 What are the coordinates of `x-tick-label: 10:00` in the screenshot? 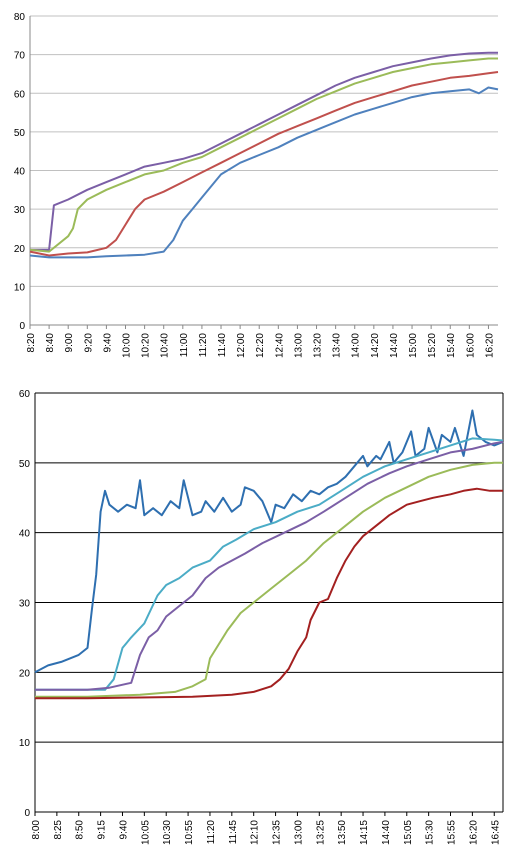 It's located at (127, 345).